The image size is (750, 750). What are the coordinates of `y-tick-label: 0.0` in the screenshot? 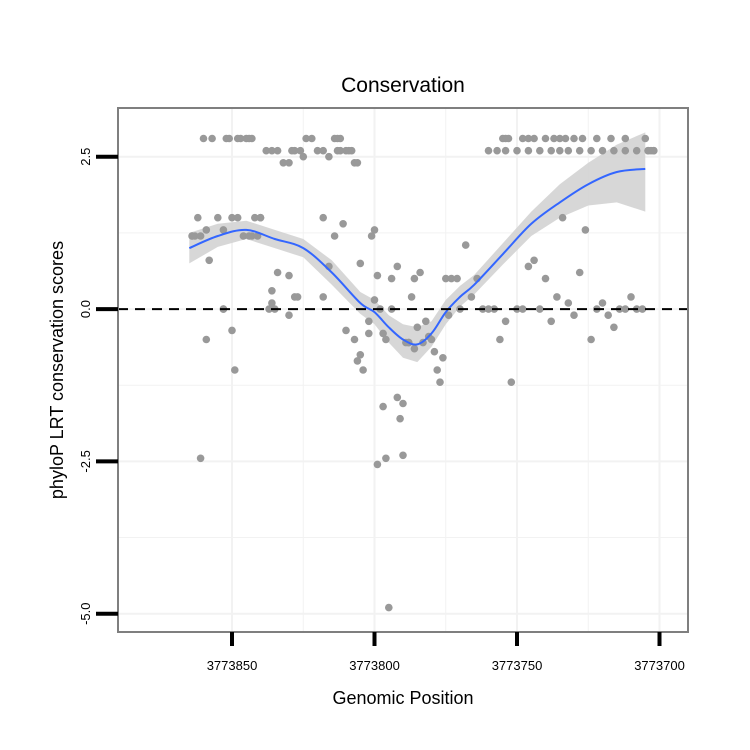 It's located at (85, 309).